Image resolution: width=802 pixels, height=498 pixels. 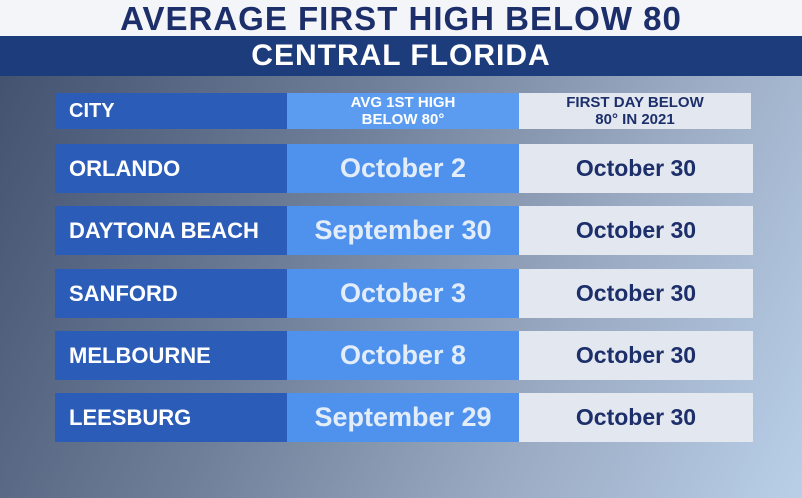 What do you see at coordinates (171, 230) in the screenshot?
I see `city-cell: DAYTONA BEACH` at bounding box center [171, 230].